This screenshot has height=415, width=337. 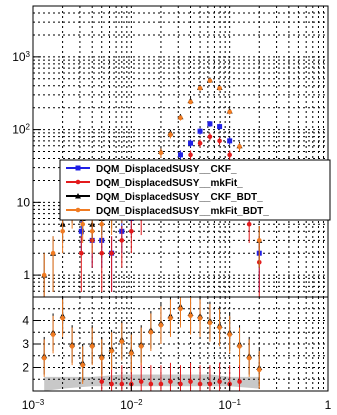 What do you see at coordinates (26, 165) in the screenshot?
I see `main-y-ticks: 1 10 10² 10³` at bounding box center [26, 165].